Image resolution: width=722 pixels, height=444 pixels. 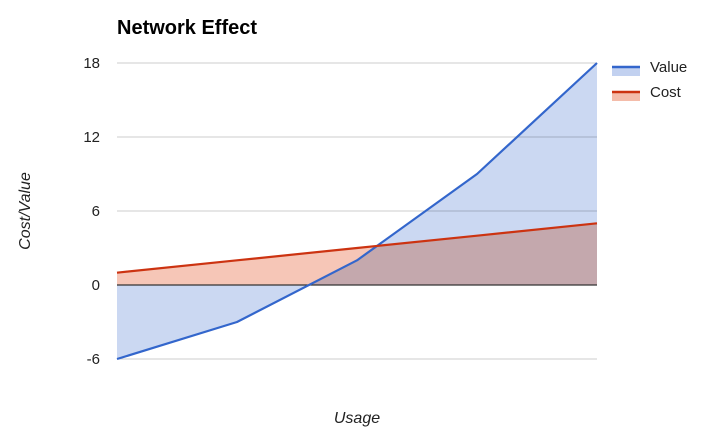 I want to click on legend: Value Cost, so click(x=649, y=80).